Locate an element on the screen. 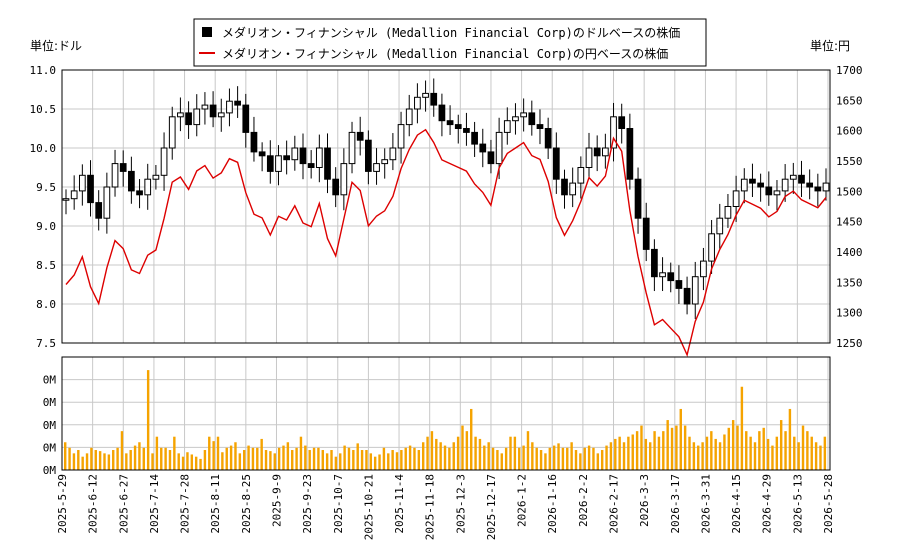 This screenshot has height=550, width=900. x-tick-label: 2026-5-13 is located at coordinates (797, 504).